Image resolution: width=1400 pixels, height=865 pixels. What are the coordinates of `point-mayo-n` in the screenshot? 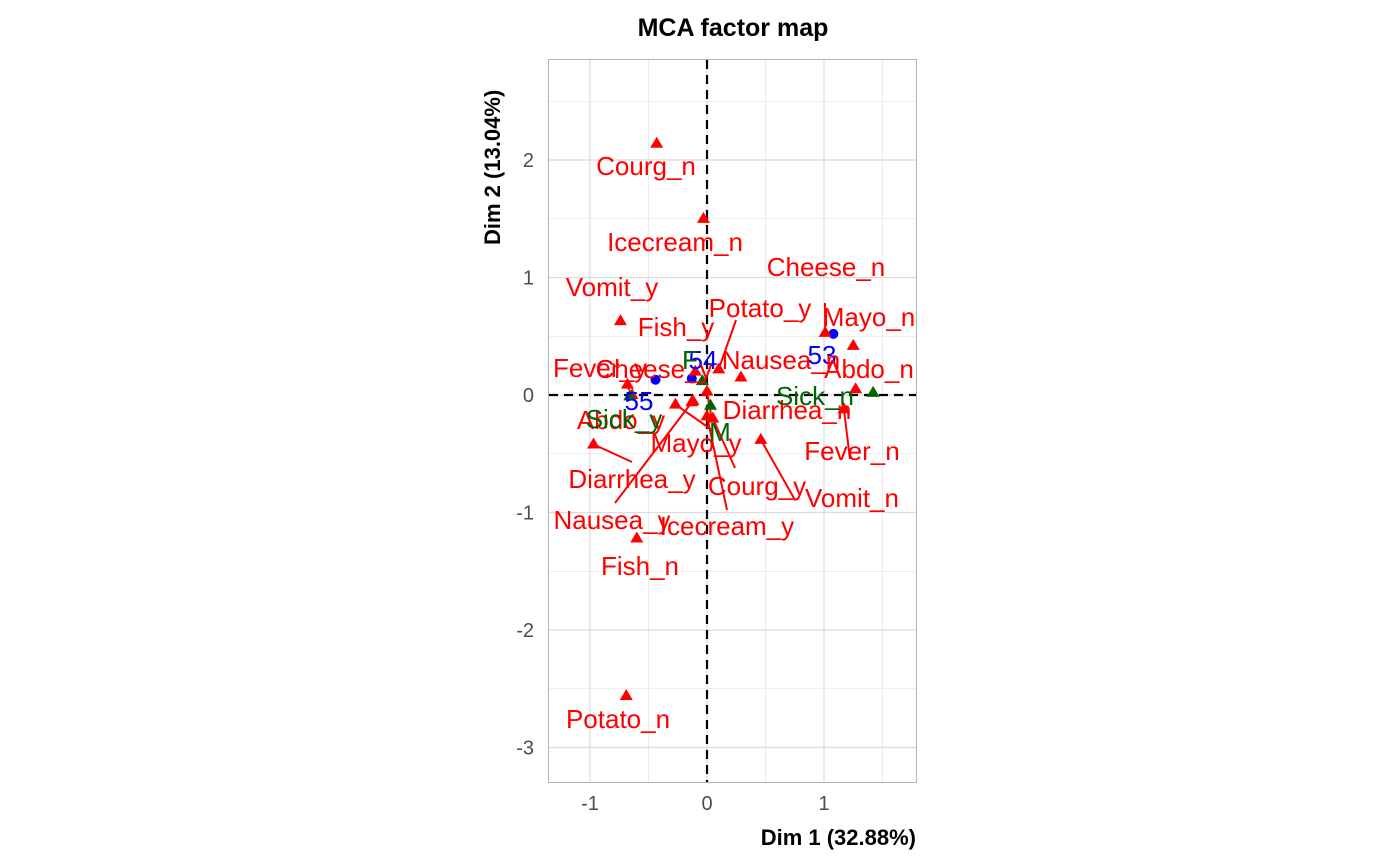 It's located at (853, 344).